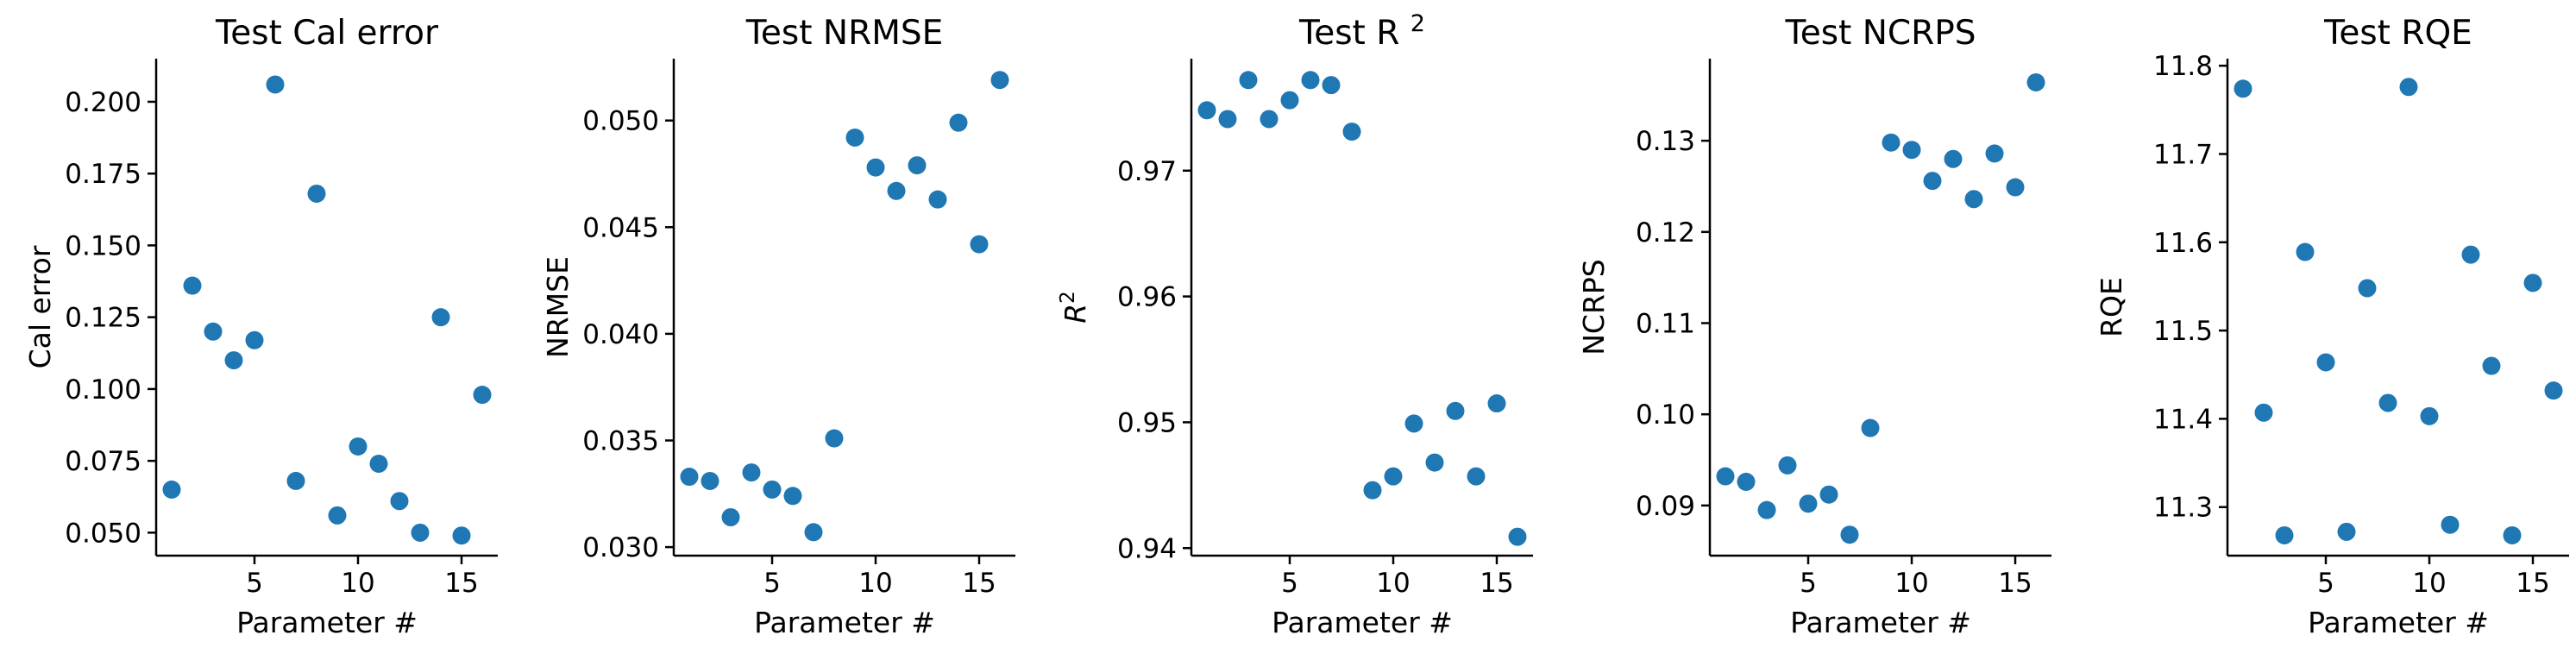  I want to click on y-tick-label: 0.040, so click(620, 334).